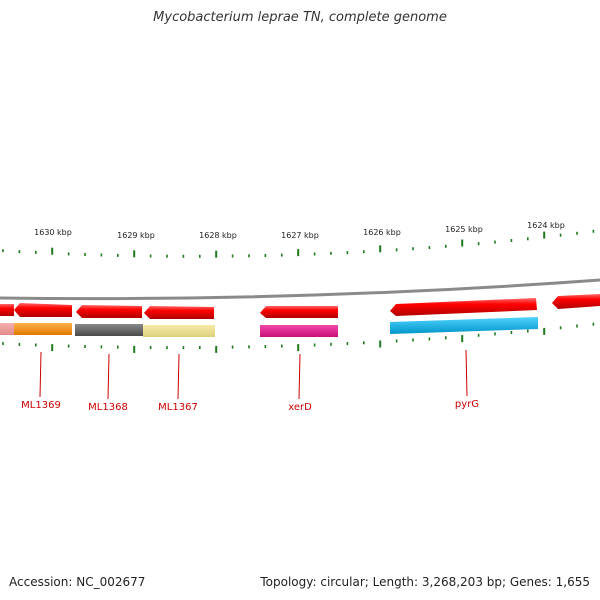  What do you see at coordinates (109, 330) in the screenshot?
I see `gene-block-ml1368` at bounding box center [109, 330].